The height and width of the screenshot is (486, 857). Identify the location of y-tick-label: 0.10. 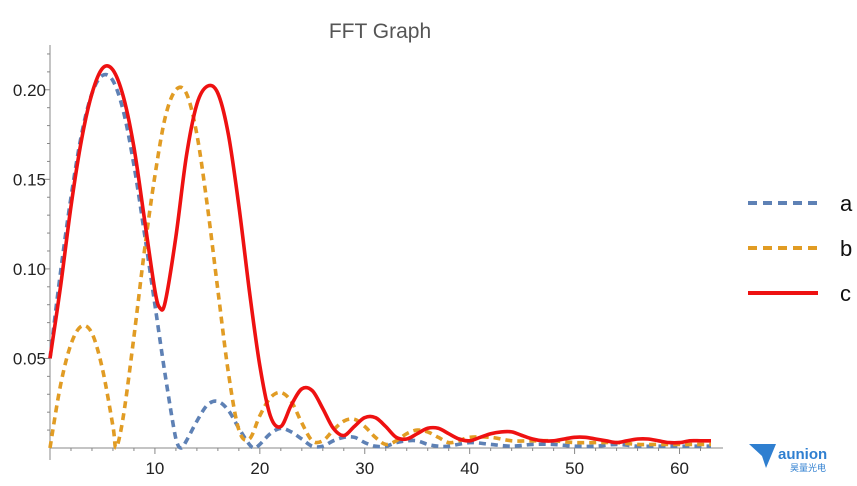
(29, 269).